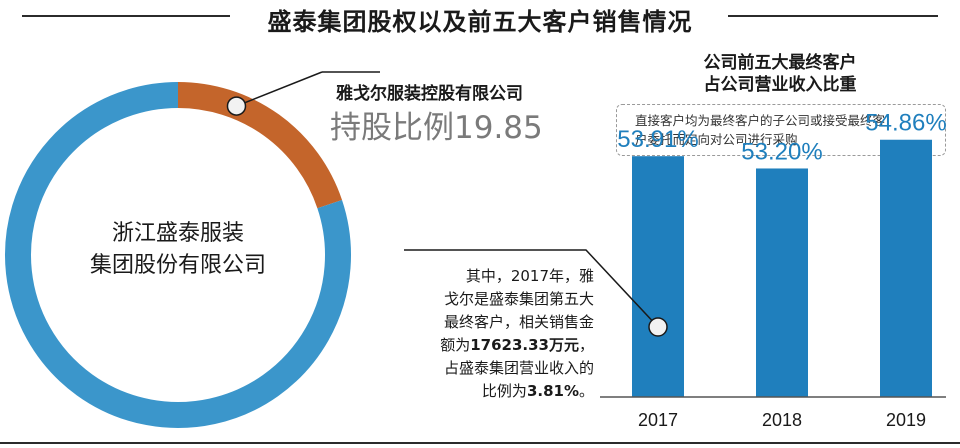  I want to click on desc-line-2: 戈尔是盛泰集团第五大, so click(518, 299).